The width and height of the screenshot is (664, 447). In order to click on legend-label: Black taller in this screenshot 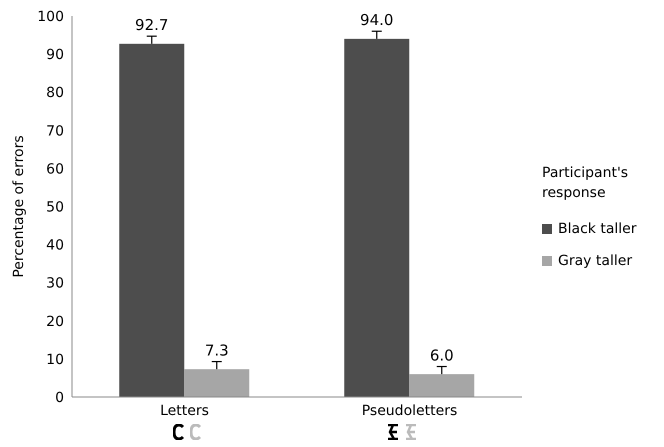, I will do `click(597, 228)`.